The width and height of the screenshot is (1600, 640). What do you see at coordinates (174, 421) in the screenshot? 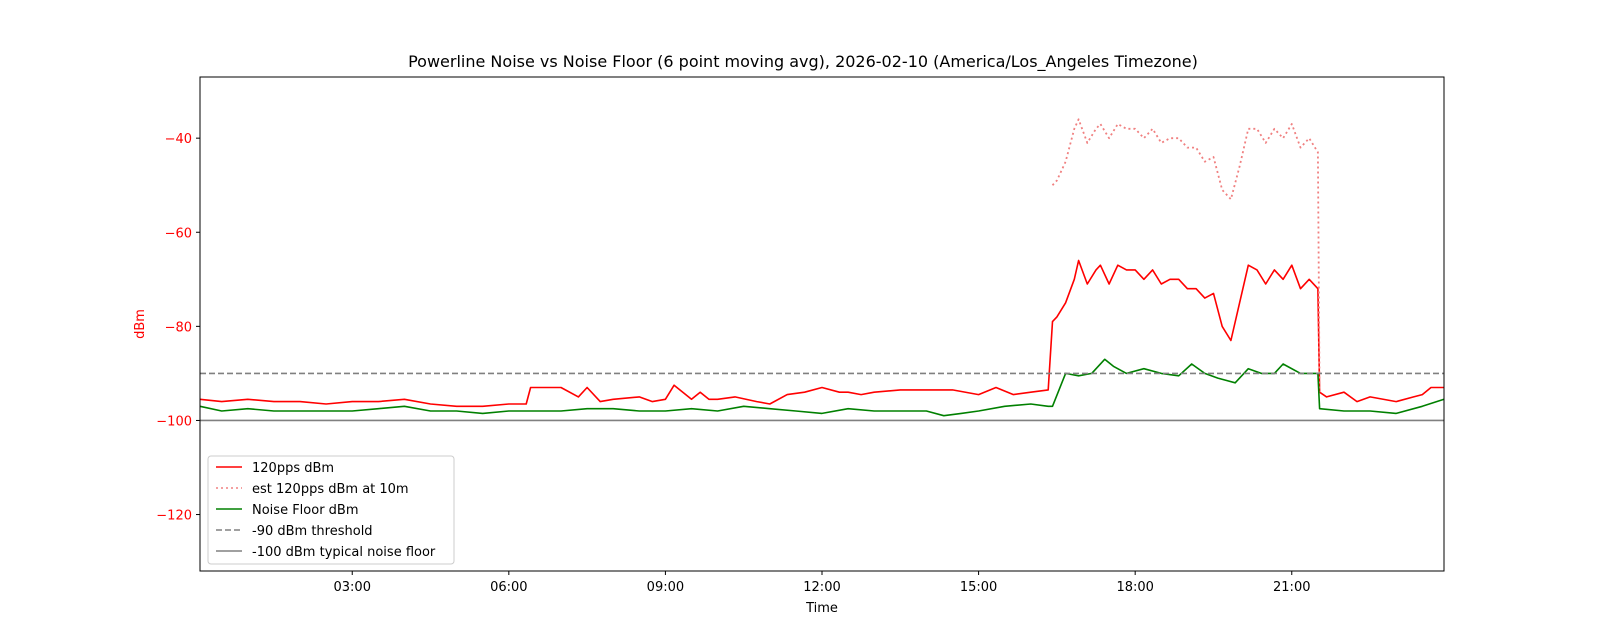
I see `y-tick-label: −100` at bounding box center [174, 421].